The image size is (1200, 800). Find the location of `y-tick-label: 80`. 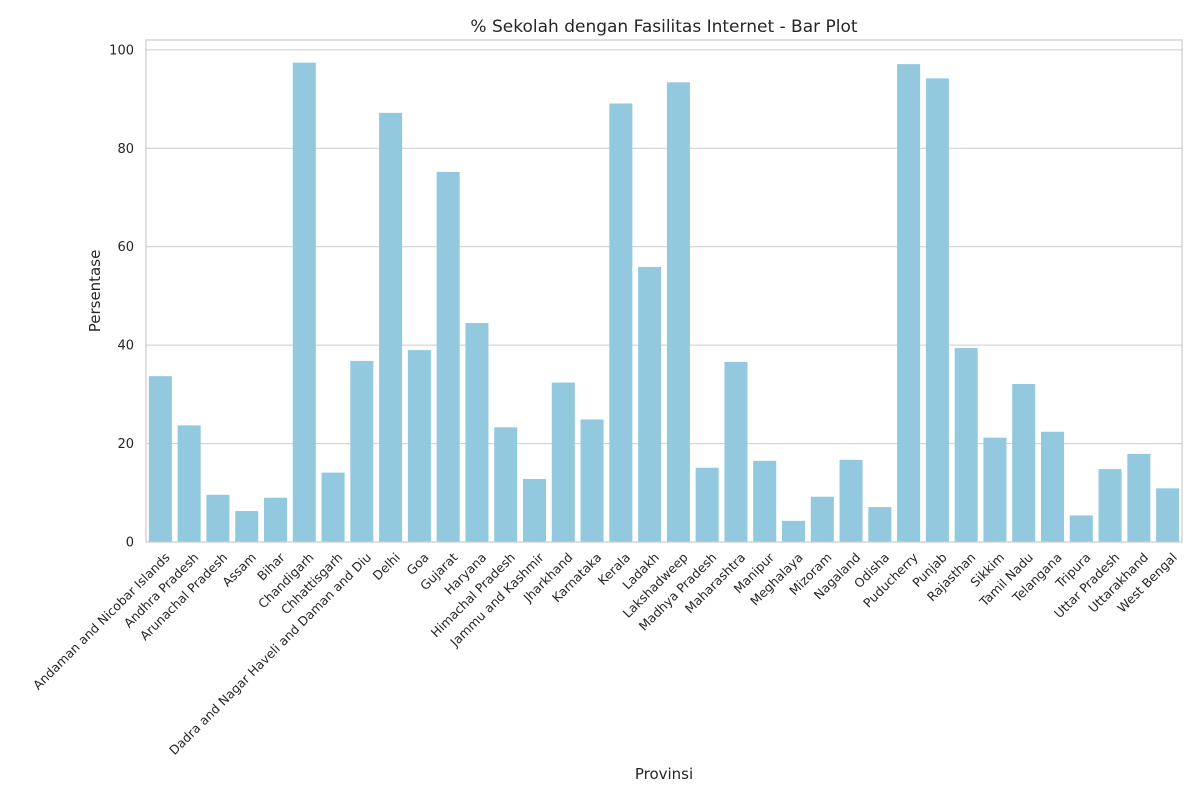

y-tick-label: 80 is located at coordinates (125, 149).